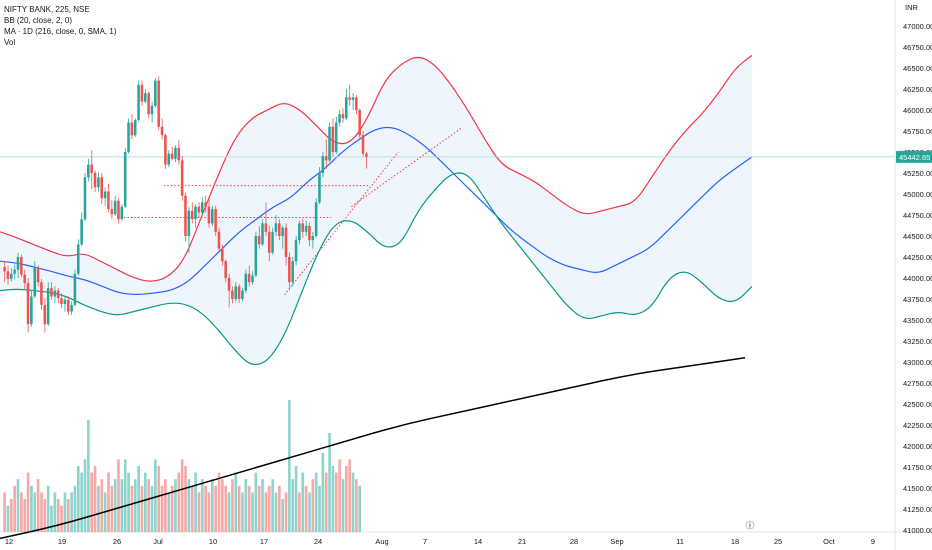  What do you see at coordinates (38, 20) in the screenshot?
I see `legend-bb: BB (20, close, 2, 0)` at bounding box center [38, 20].